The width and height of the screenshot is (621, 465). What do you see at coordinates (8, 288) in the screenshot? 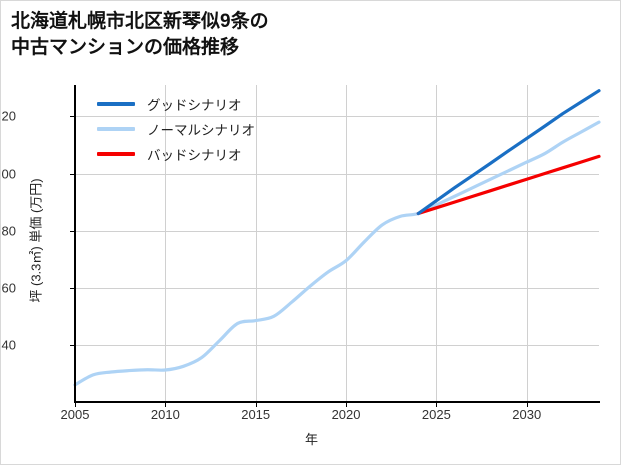
I see `y-tick-label: 60` at bounding box center [8, 288].